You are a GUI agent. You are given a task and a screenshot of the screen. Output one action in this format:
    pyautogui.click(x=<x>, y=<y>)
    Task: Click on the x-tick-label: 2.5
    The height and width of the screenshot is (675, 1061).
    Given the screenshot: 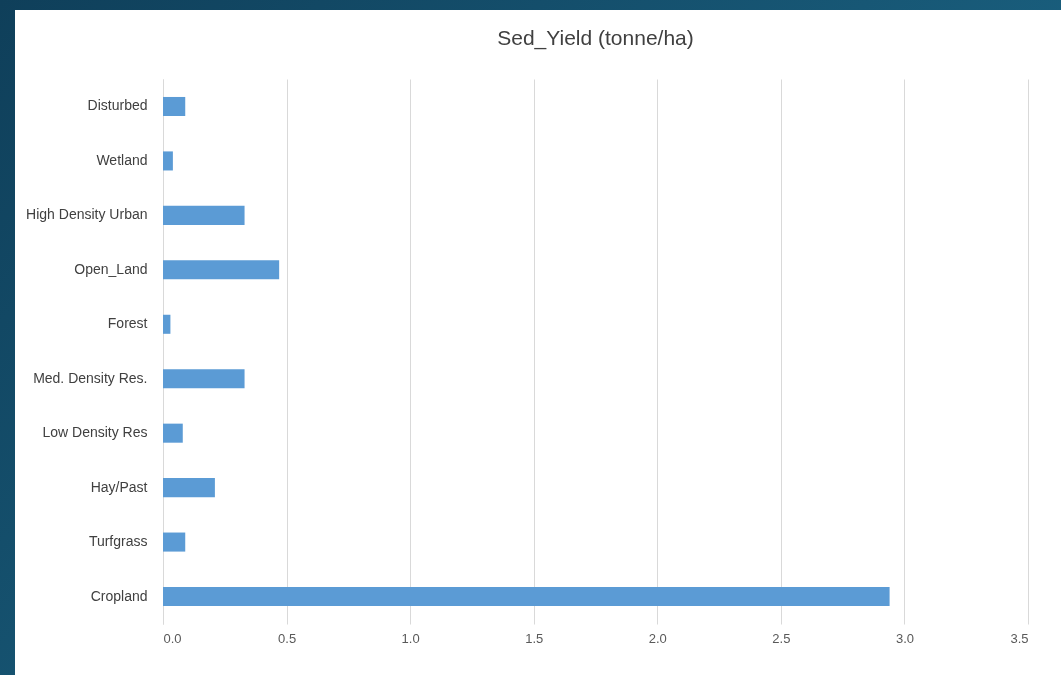 What is the action you would take?
    pyautogui.click(x=781, y=638)
    